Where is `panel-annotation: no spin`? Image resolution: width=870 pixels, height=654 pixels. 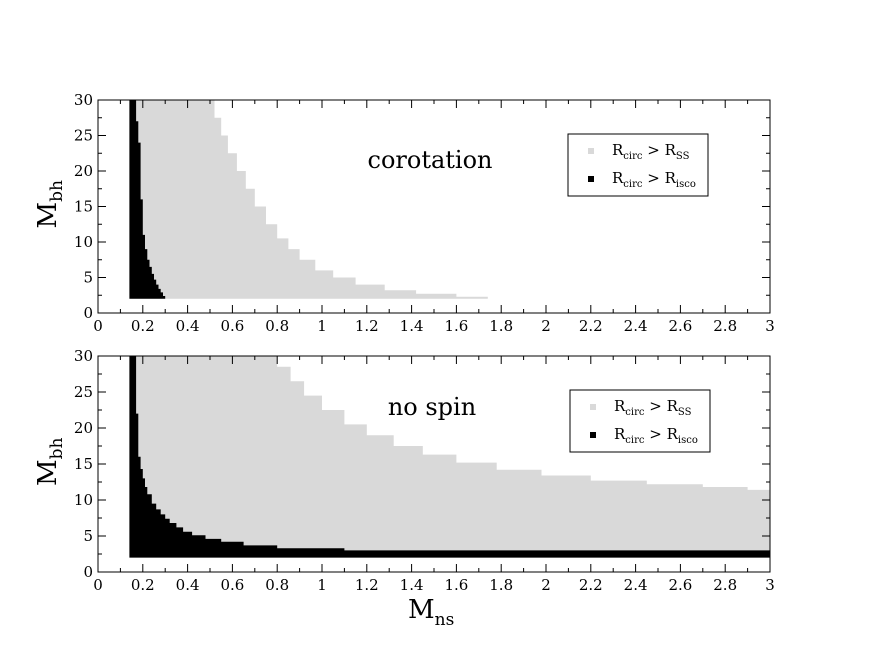
panel-annotation: no spin is located at coordinates (432, 407).